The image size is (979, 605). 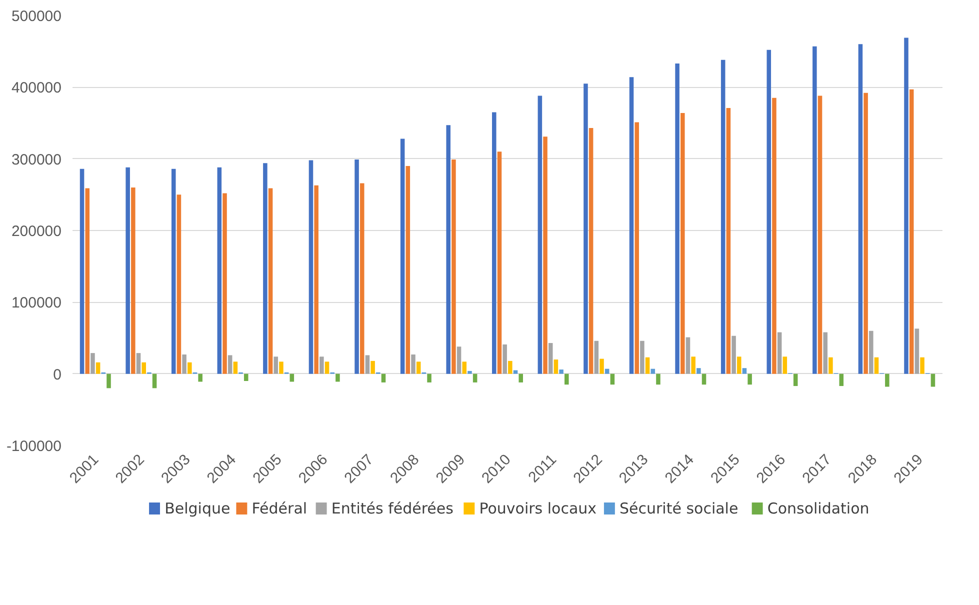 What do you see at coordinates (538, 509) in the screenshot?
I see `legend-label: Pouvoirs locaux` at bounding box center [538, 509].